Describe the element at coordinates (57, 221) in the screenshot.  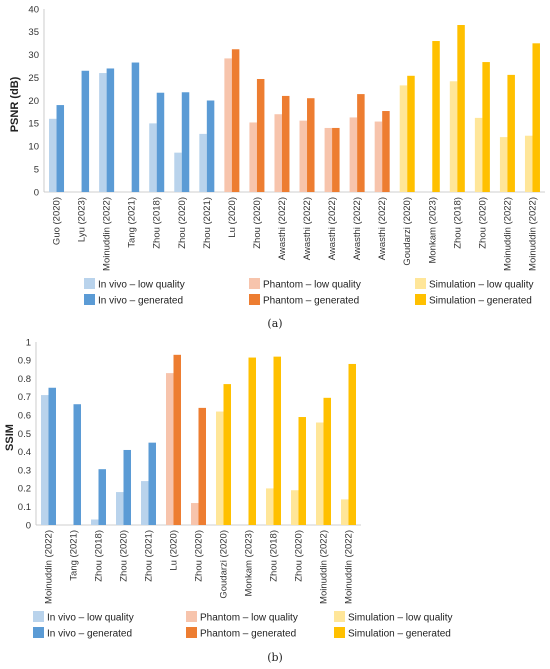
I see `x-tick-label: Guo (2020)` at that location.